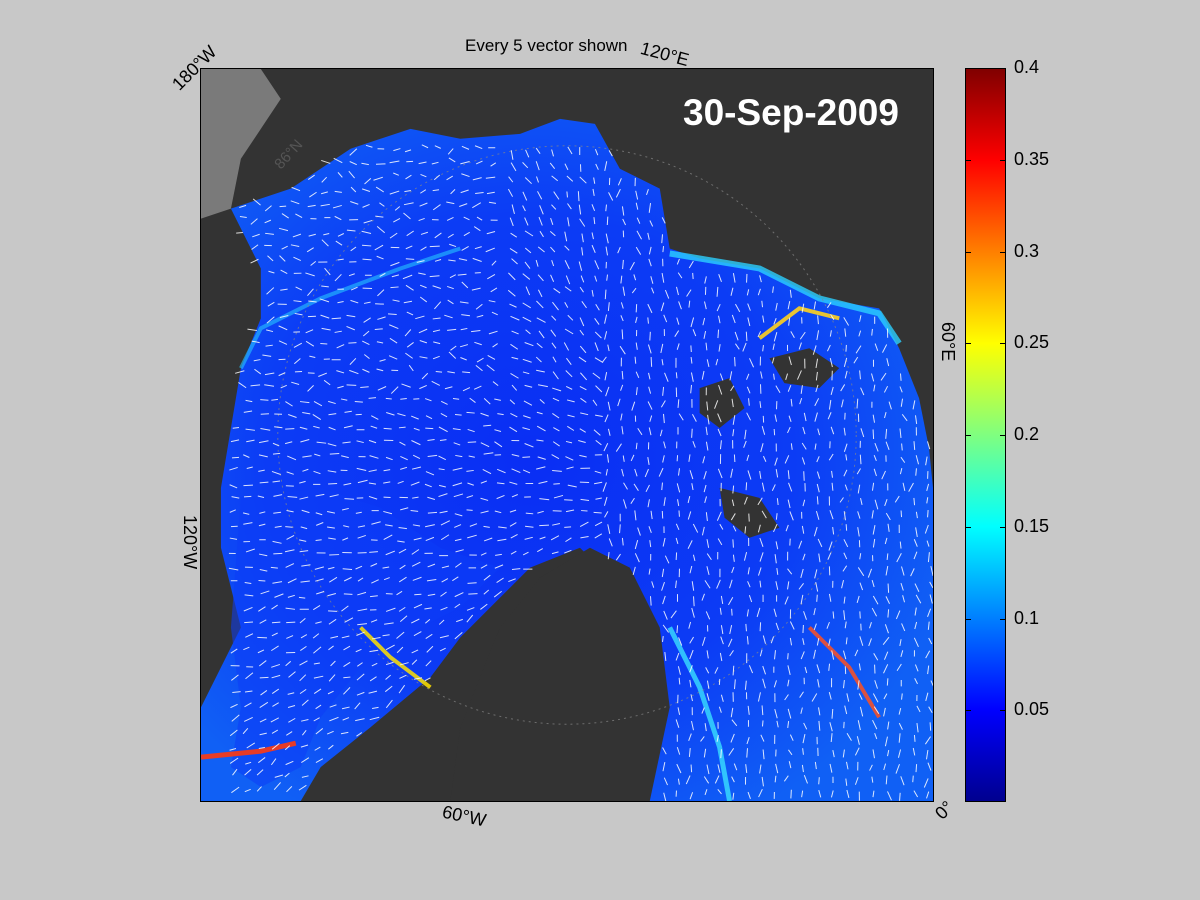 The image size is (1200, 900). I want to click on lon-label-60w: 60°W, so click(464, 816).